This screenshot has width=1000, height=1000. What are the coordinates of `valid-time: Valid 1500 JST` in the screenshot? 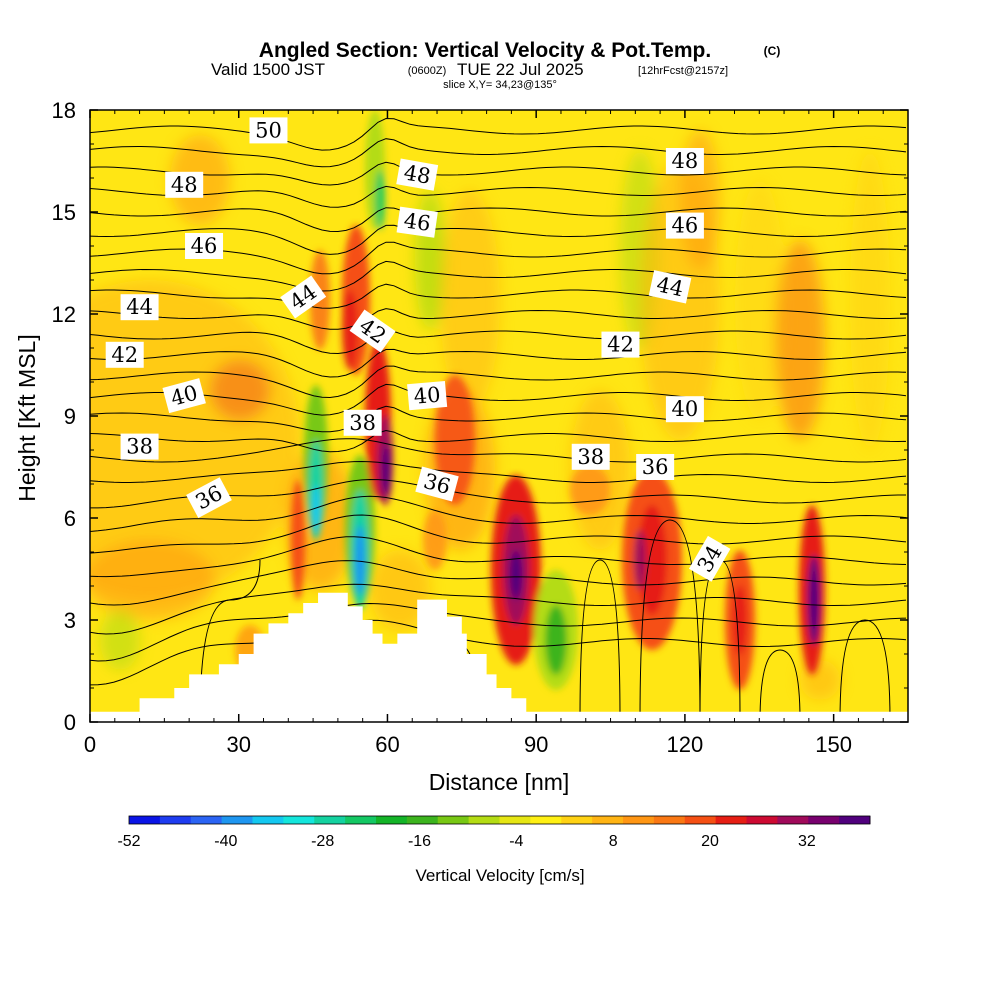 It's located at (268, 69).